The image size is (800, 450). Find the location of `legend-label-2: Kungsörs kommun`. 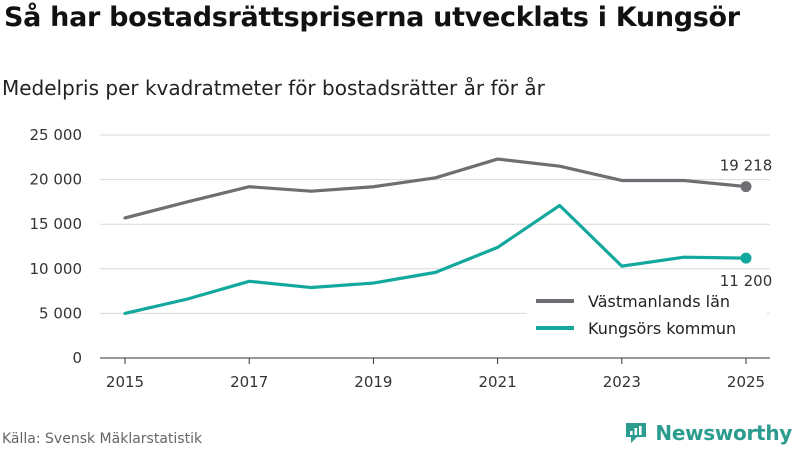

legend-label-2: Kungsörs kommun is located at coordinates (662, 328).